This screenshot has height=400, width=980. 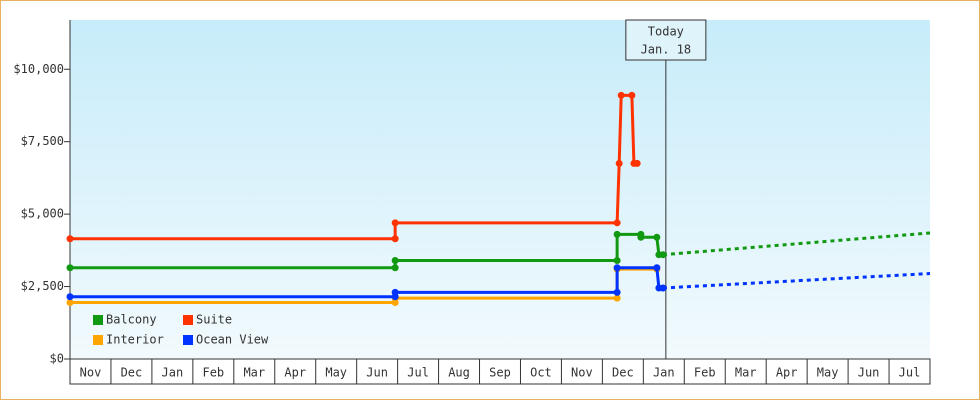 I want to click on y-tick-label: $10,000, so click(x=38, y=69).